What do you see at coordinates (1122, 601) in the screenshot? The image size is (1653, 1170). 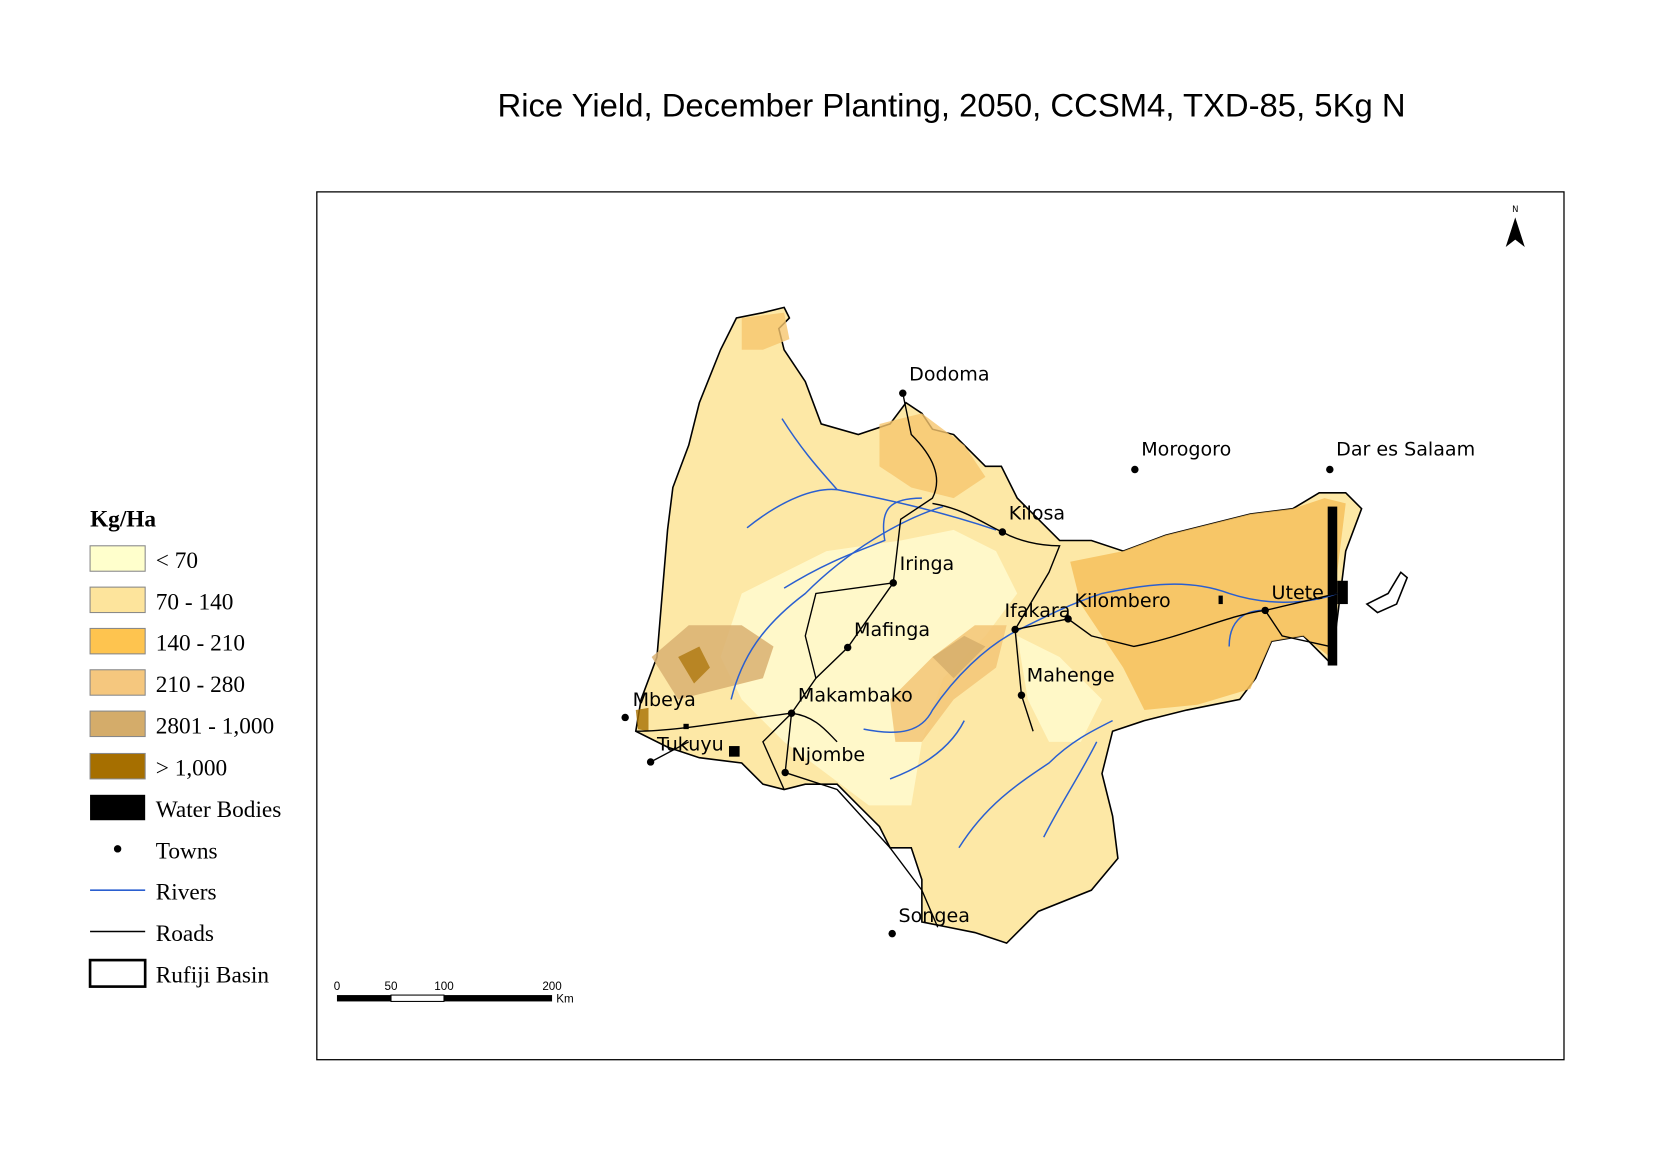 I see `town-label: Kilombero` at bounding box center [1122, 601].